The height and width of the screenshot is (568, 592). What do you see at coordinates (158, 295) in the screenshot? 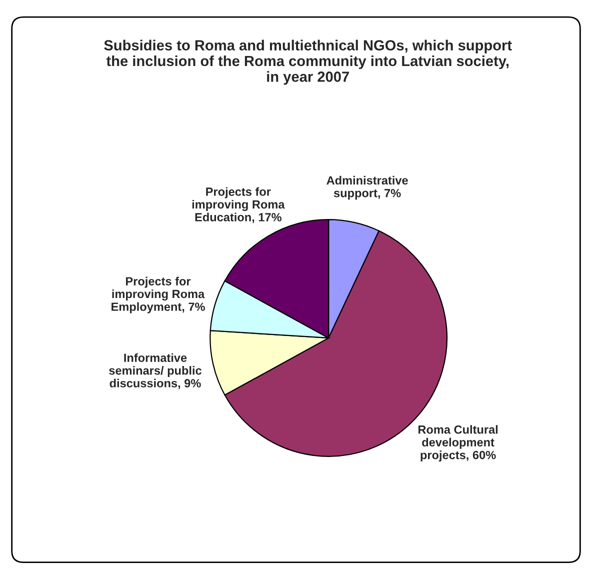
I see `slice-label: Projects for improving Roma Employment, 7%` at bounding box center [158, 295].